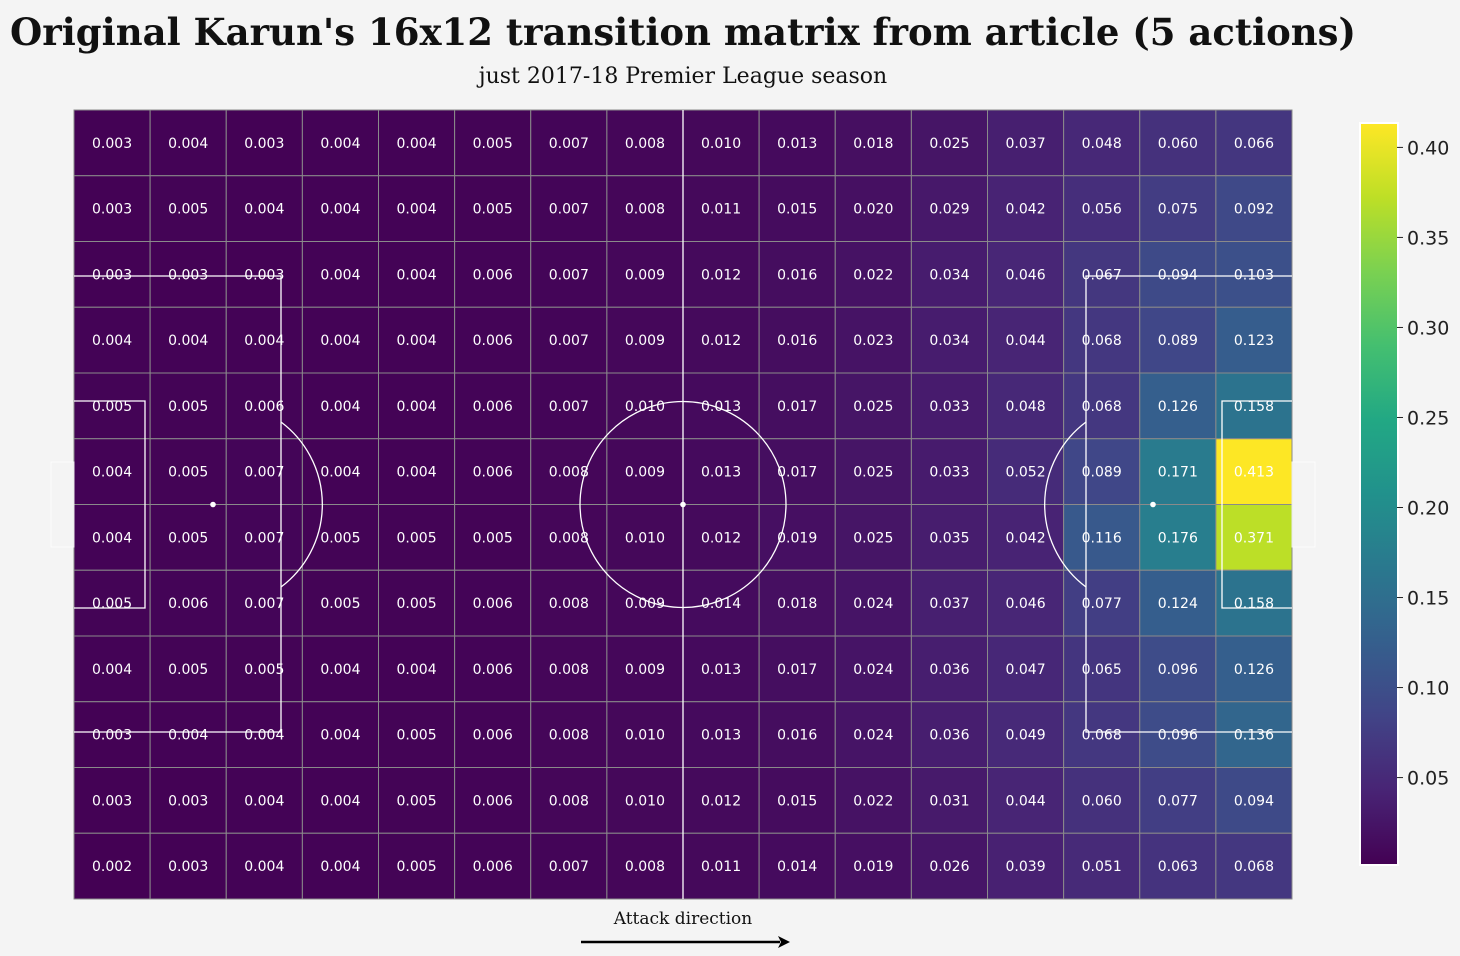 This screenshot has width=1460, height=956. I want to click on cell-value-label: 0.018, so click(873, 144).